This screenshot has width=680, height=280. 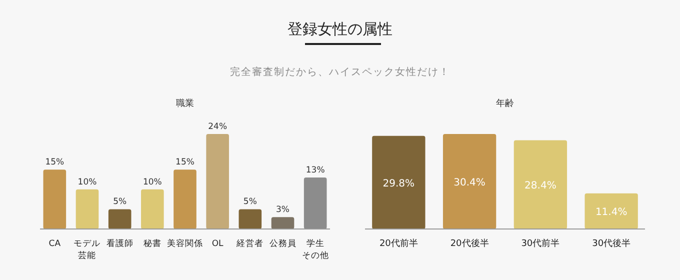 I want to click on x-tick-label: 30代後半, so click(x=611, y=243).